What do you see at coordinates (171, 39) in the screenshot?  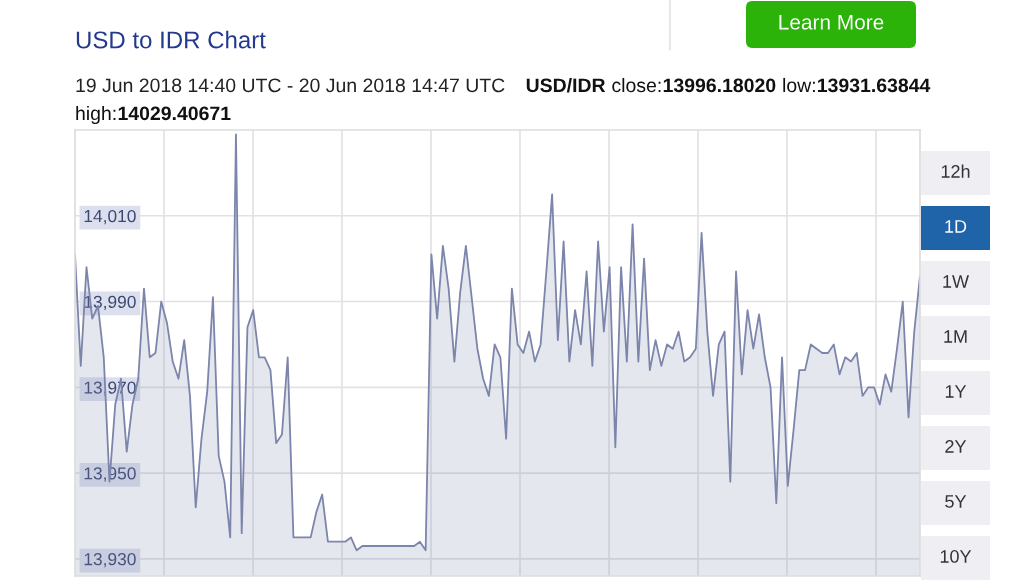 I see `chart-title: USD to IDR Chart` at bounding box center [171, 39].